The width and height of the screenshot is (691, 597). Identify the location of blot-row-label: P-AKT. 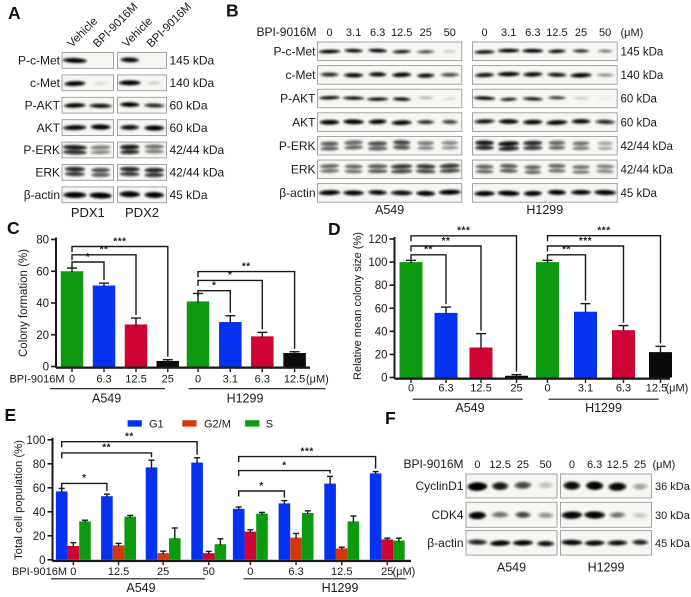
(298, 99).